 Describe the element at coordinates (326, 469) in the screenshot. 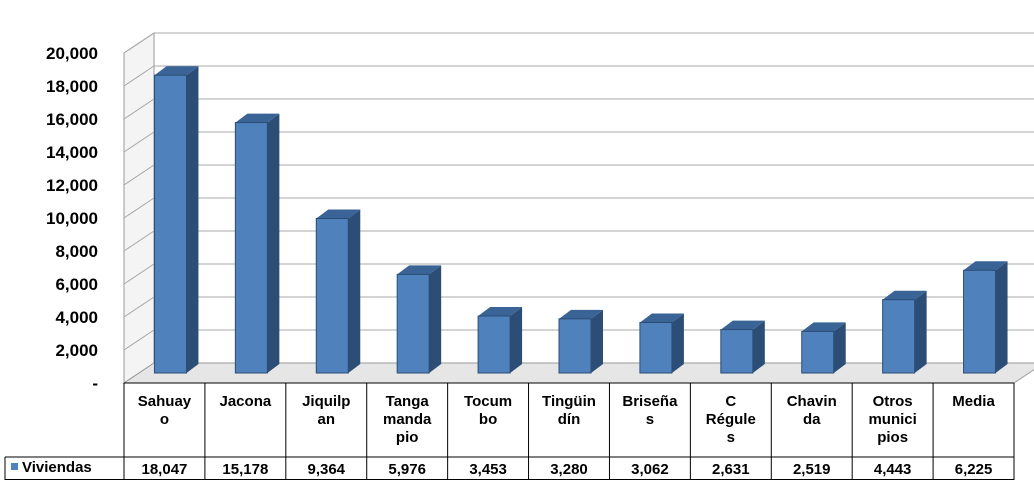

I see `value-label: 9,364` at that location.